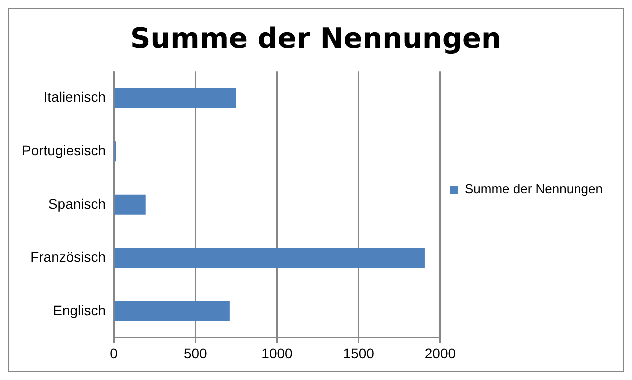 The width and height of the screenshot is (632, 380). What do you see at coordinates (75, 97) in the screenshot?
I see `y-tick-label: Italienisch` at bounding box center [75, 97].